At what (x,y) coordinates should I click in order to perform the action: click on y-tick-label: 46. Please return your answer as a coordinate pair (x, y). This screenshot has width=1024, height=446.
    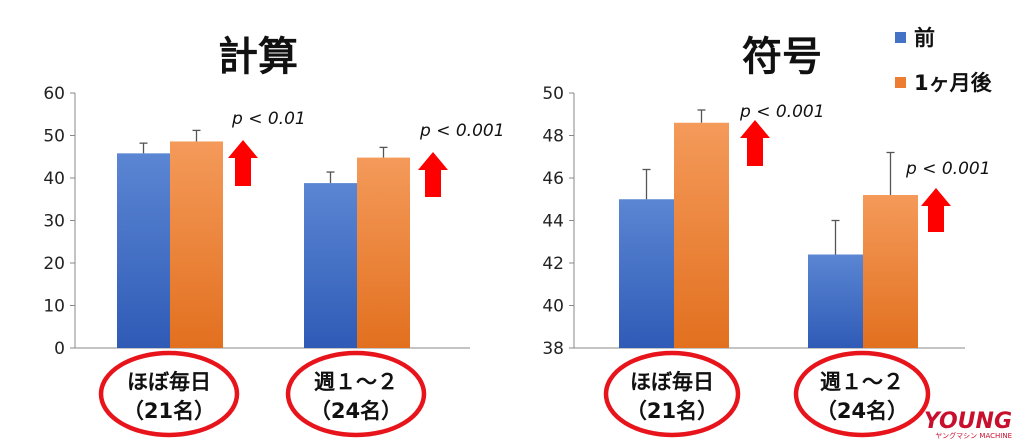
    Looking at the image, I should click on (553, 179).